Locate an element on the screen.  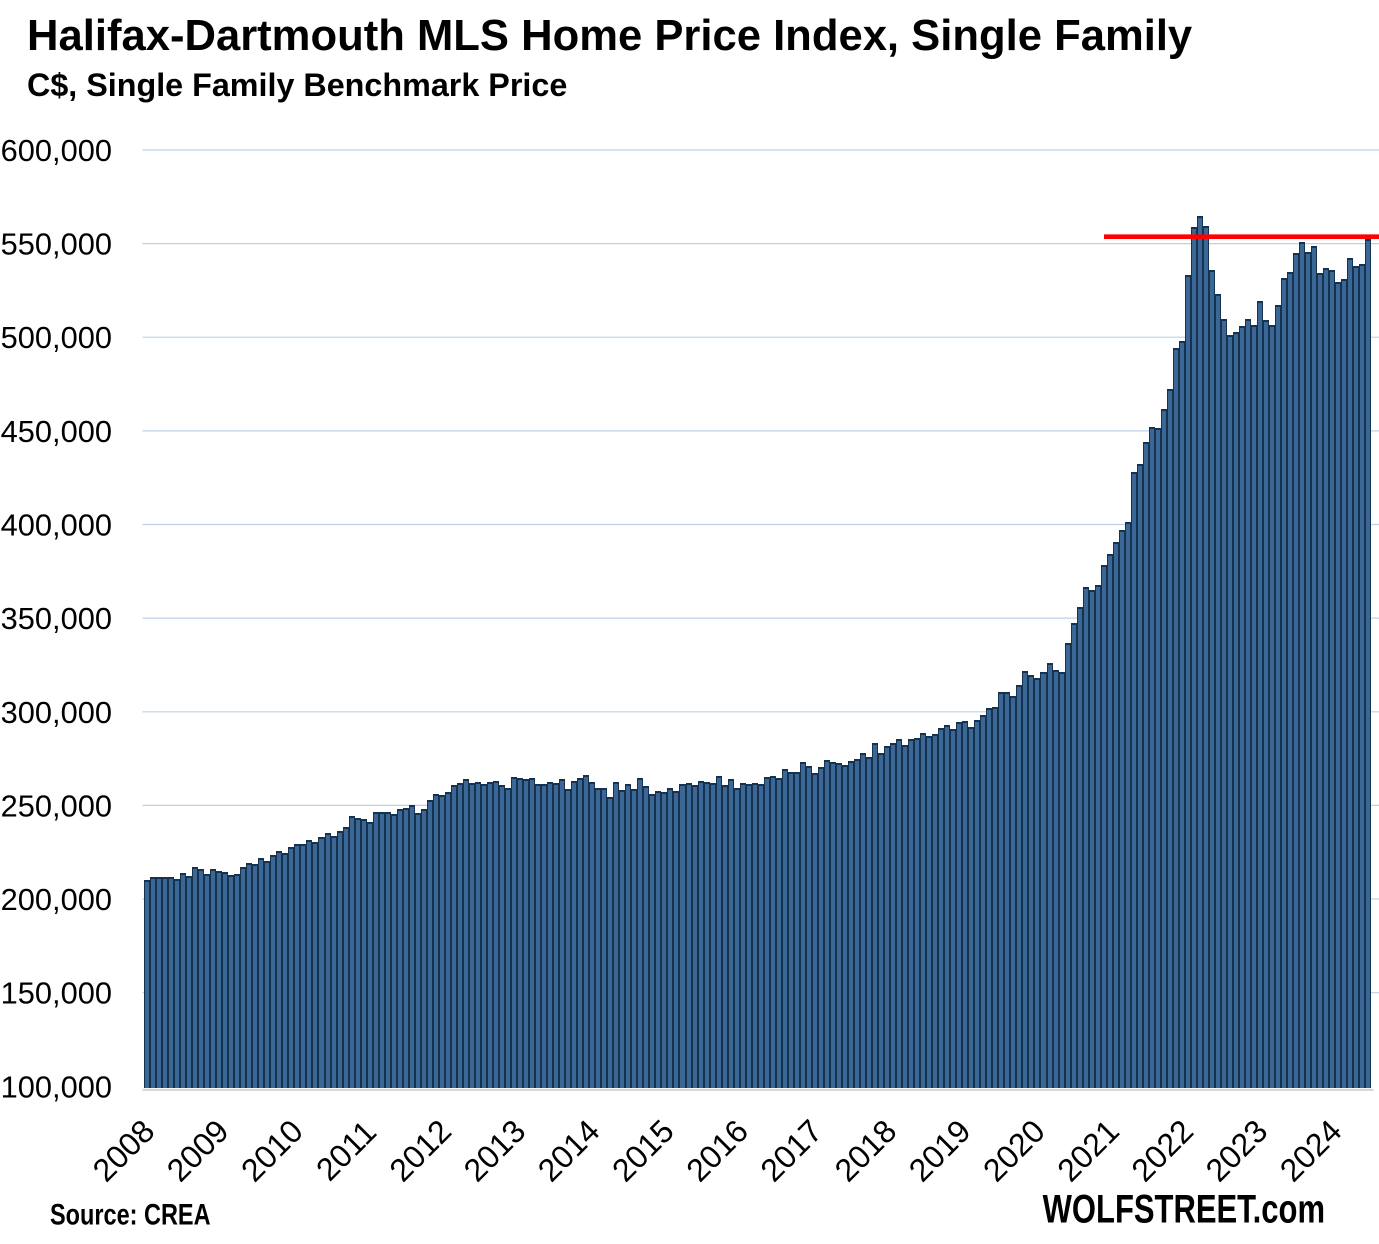
svg-text: 2012 is located at coordinates (420, 1151).